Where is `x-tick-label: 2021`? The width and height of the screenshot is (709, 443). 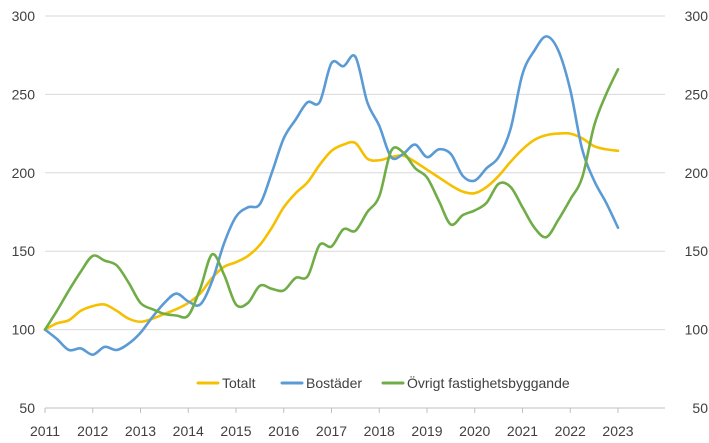
x-tick-label: 2021 is located at coordinates (522, 431).